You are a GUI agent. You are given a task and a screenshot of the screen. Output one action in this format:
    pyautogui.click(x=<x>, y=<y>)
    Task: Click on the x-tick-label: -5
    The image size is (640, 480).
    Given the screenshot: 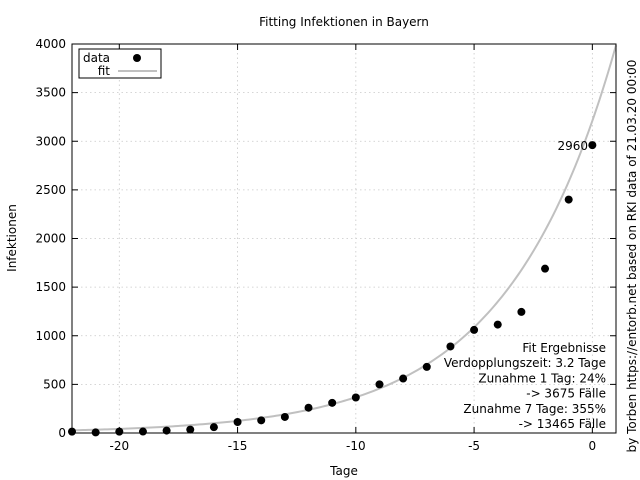 What is the action you would take?
    pyautogui.click(x=474, y=446)
    